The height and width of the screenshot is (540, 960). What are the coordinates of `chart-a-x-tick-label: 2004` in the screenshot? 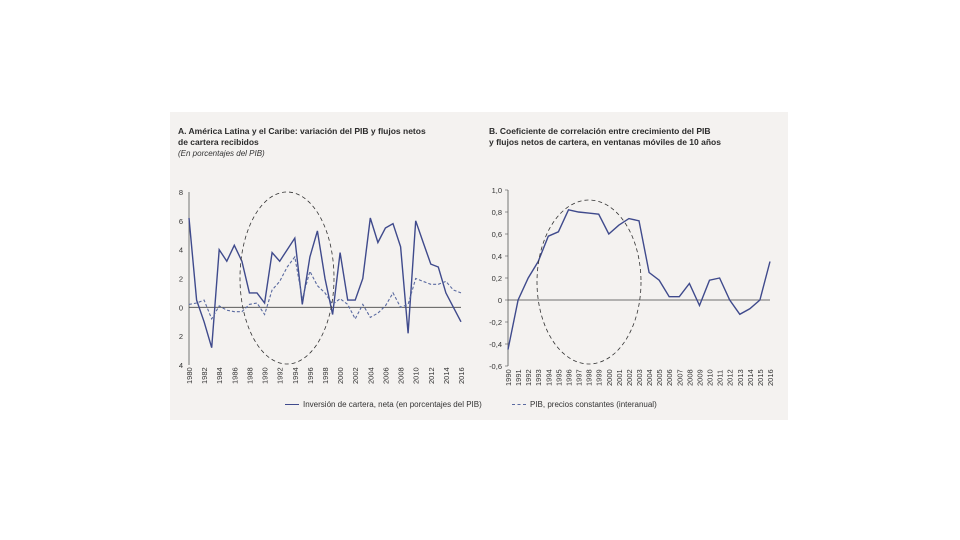 It's located at (370, 375).